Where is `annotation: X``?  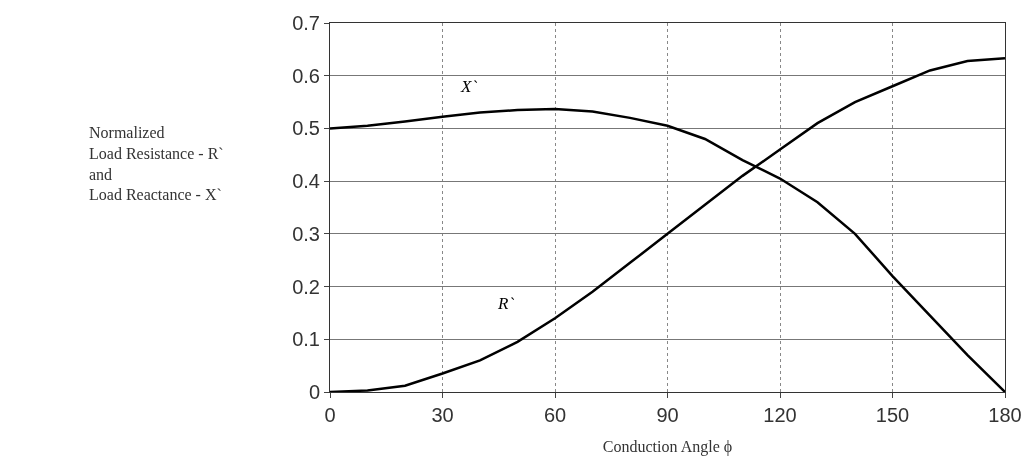
annotation: X` is located at coordinates (469, 86).